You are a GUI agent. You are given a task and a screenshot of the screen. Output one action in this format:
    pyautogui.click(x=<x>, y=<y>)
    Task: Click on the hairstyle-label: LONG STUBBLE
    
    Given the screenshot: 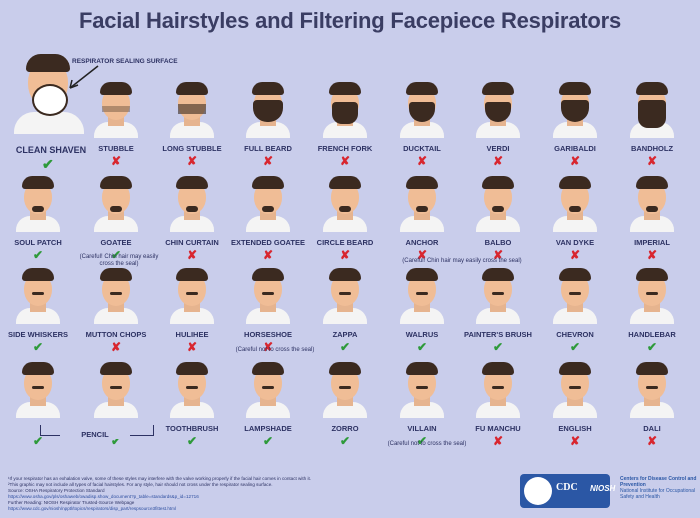 What is the action you would take?
    pyautogui.click(x=192, y=148)
    